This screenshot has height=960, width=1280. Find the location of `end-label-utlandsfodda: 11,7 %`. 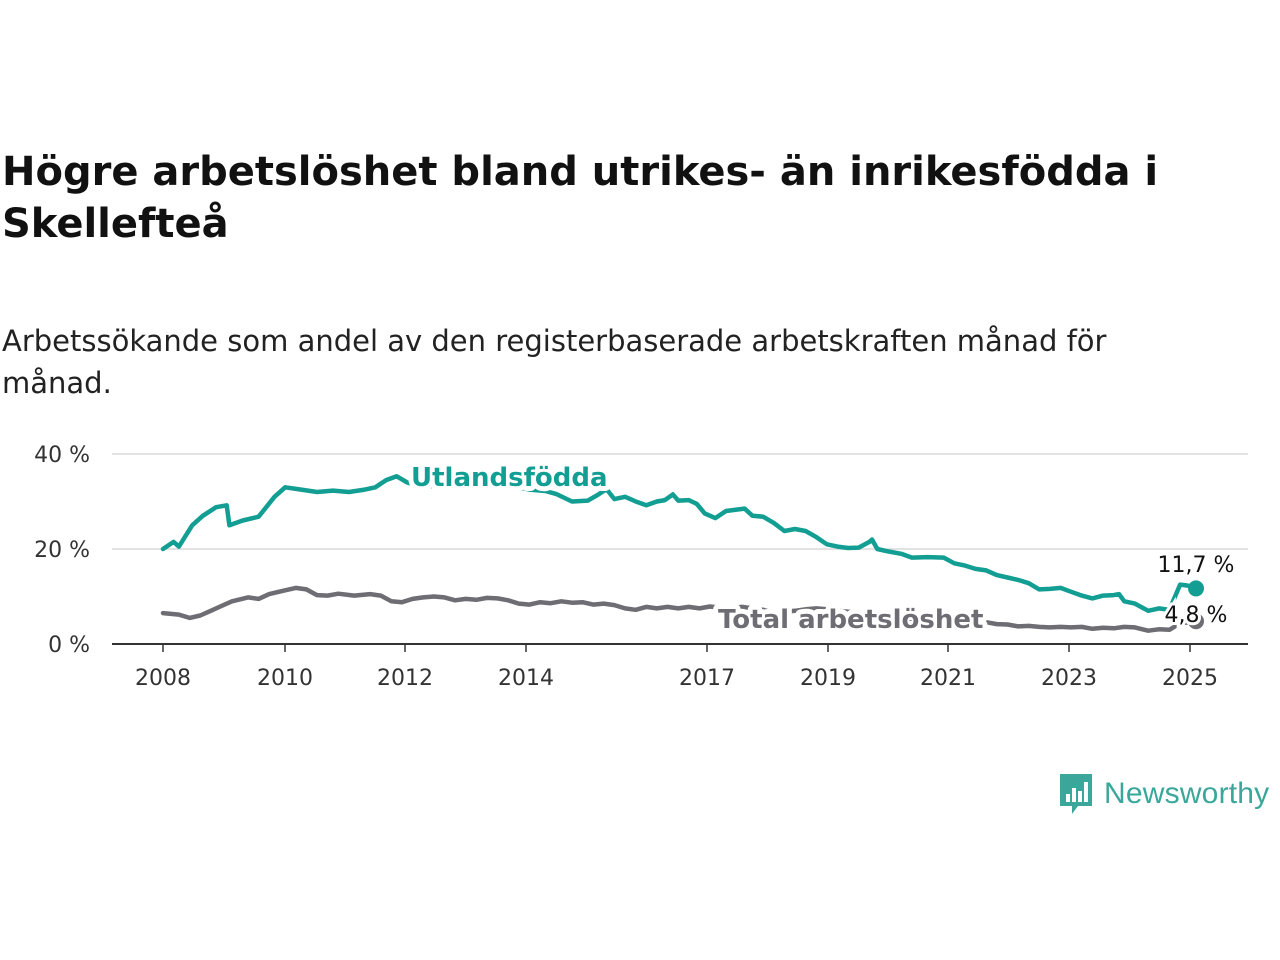

end-label-utlandsfodda: 11,7 % is located at coordinates (1196, 565).